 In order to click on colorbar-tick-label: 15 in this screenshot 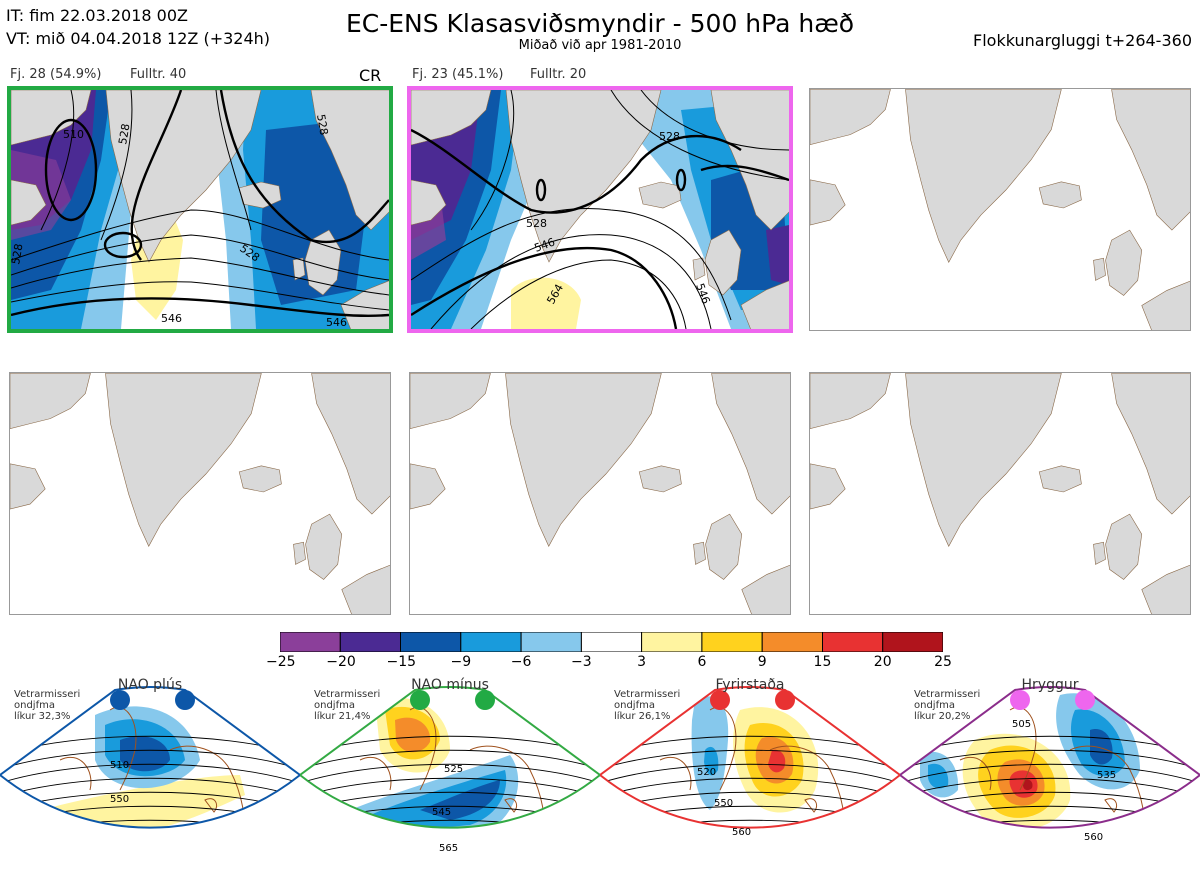, I will do `click(822, 662)`.